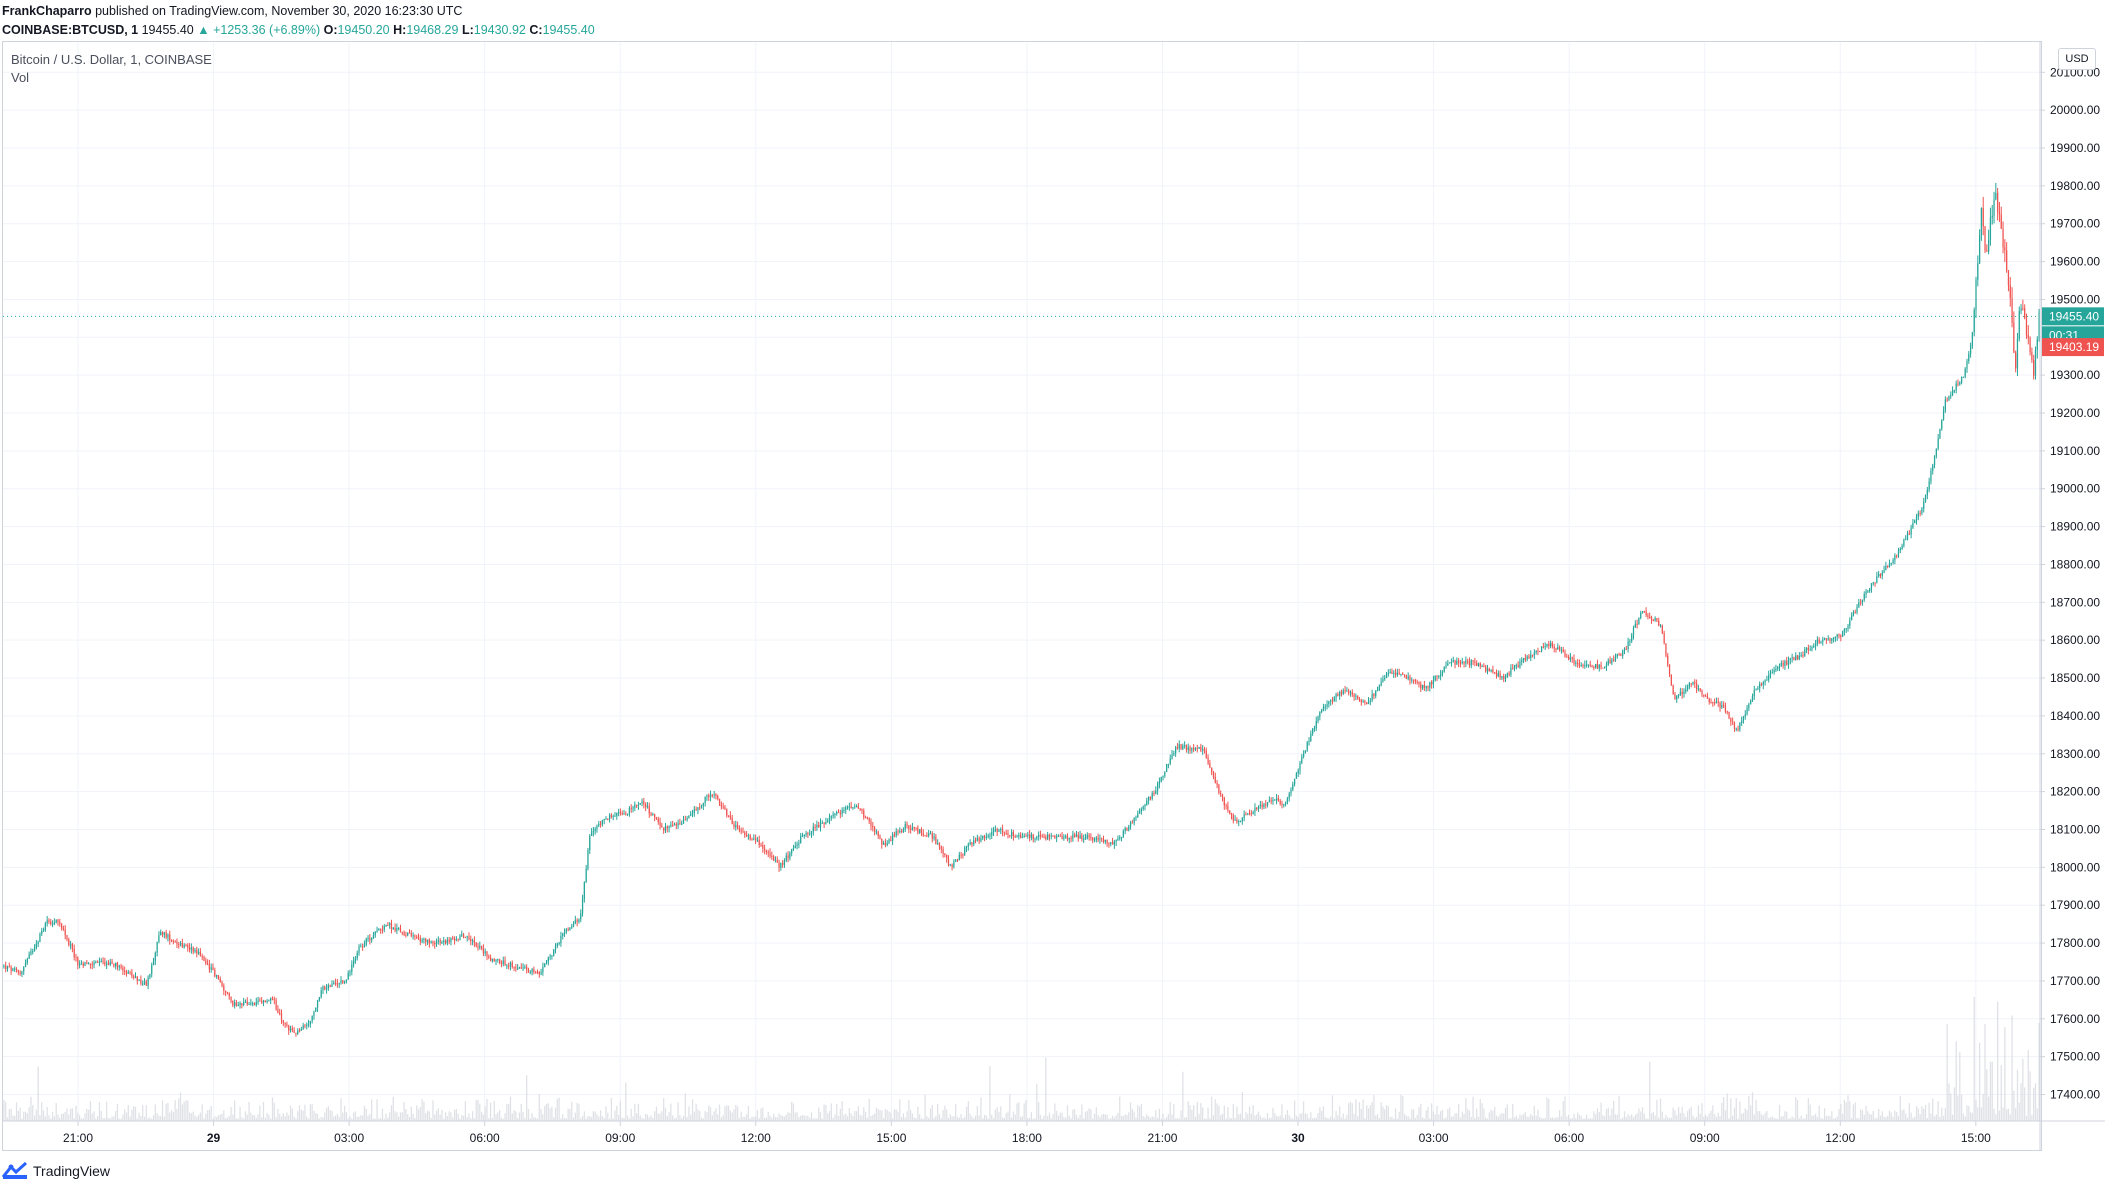  What do you see at coordinates (111, 59) in the screenshot?
I see `series-title: Bitcoin / U.S. Dollar, 1, COINBASE` at bounding box center [111, 59].